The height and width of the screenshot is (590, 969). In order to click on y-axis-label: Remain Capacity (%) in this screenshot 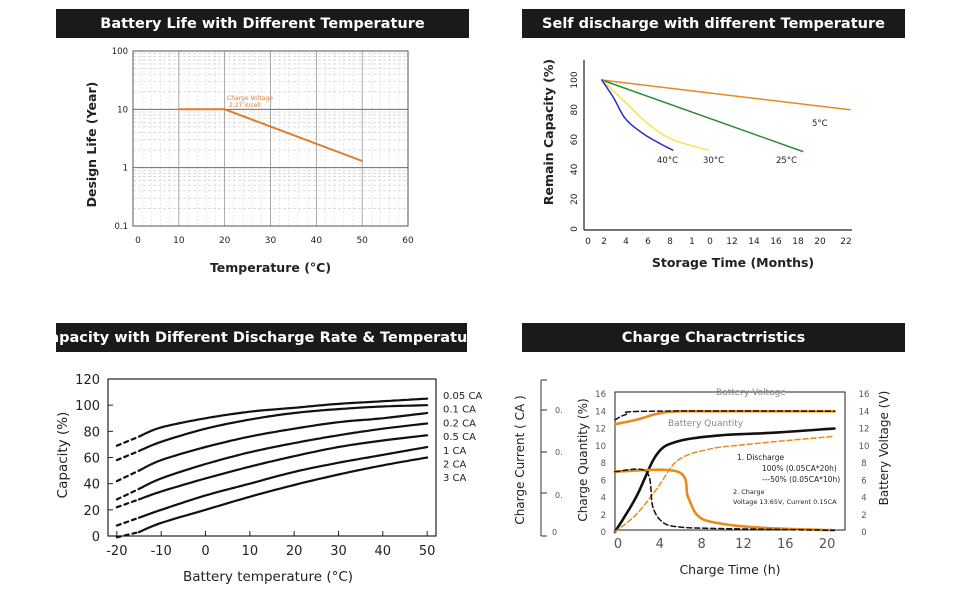, I will do `click(548, 132)`.